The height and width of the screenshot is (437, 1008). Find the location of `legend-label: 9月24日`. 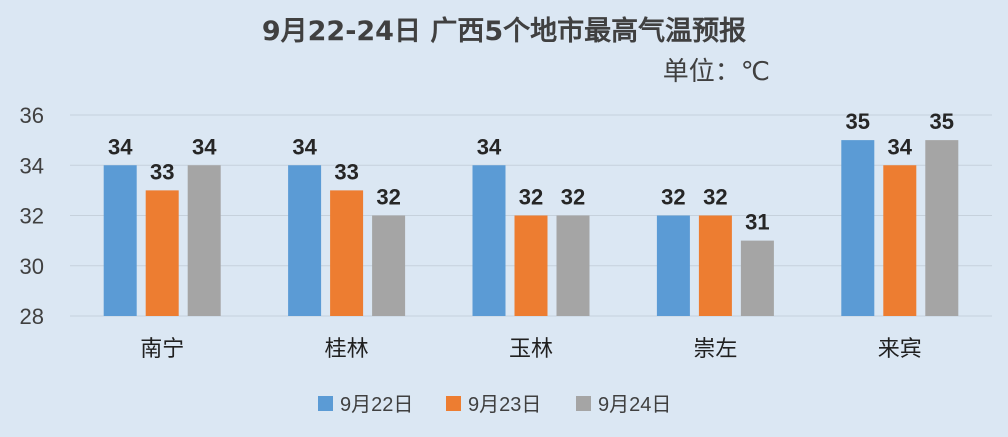

legend-label: 9月24日 is located at coordinates (634, 405).